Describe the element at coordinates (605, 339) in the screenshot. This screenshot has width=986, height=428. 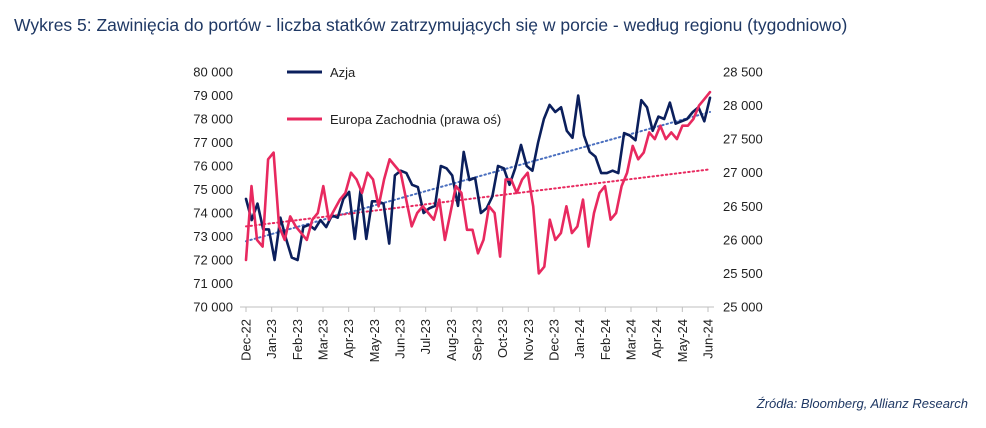
I see `x-tick-label: Feb-24` at that location.